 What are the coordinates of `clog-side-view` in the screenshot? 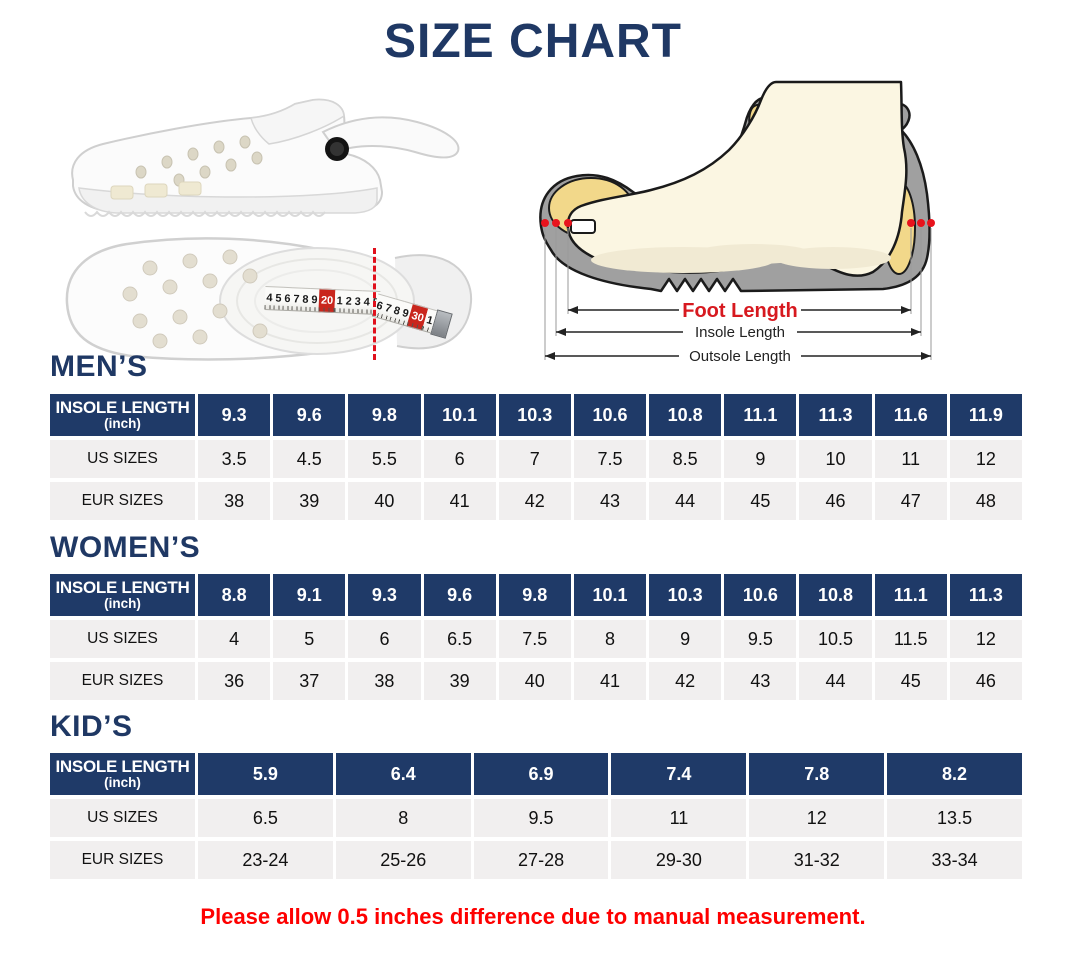 It's located at (265, 157).